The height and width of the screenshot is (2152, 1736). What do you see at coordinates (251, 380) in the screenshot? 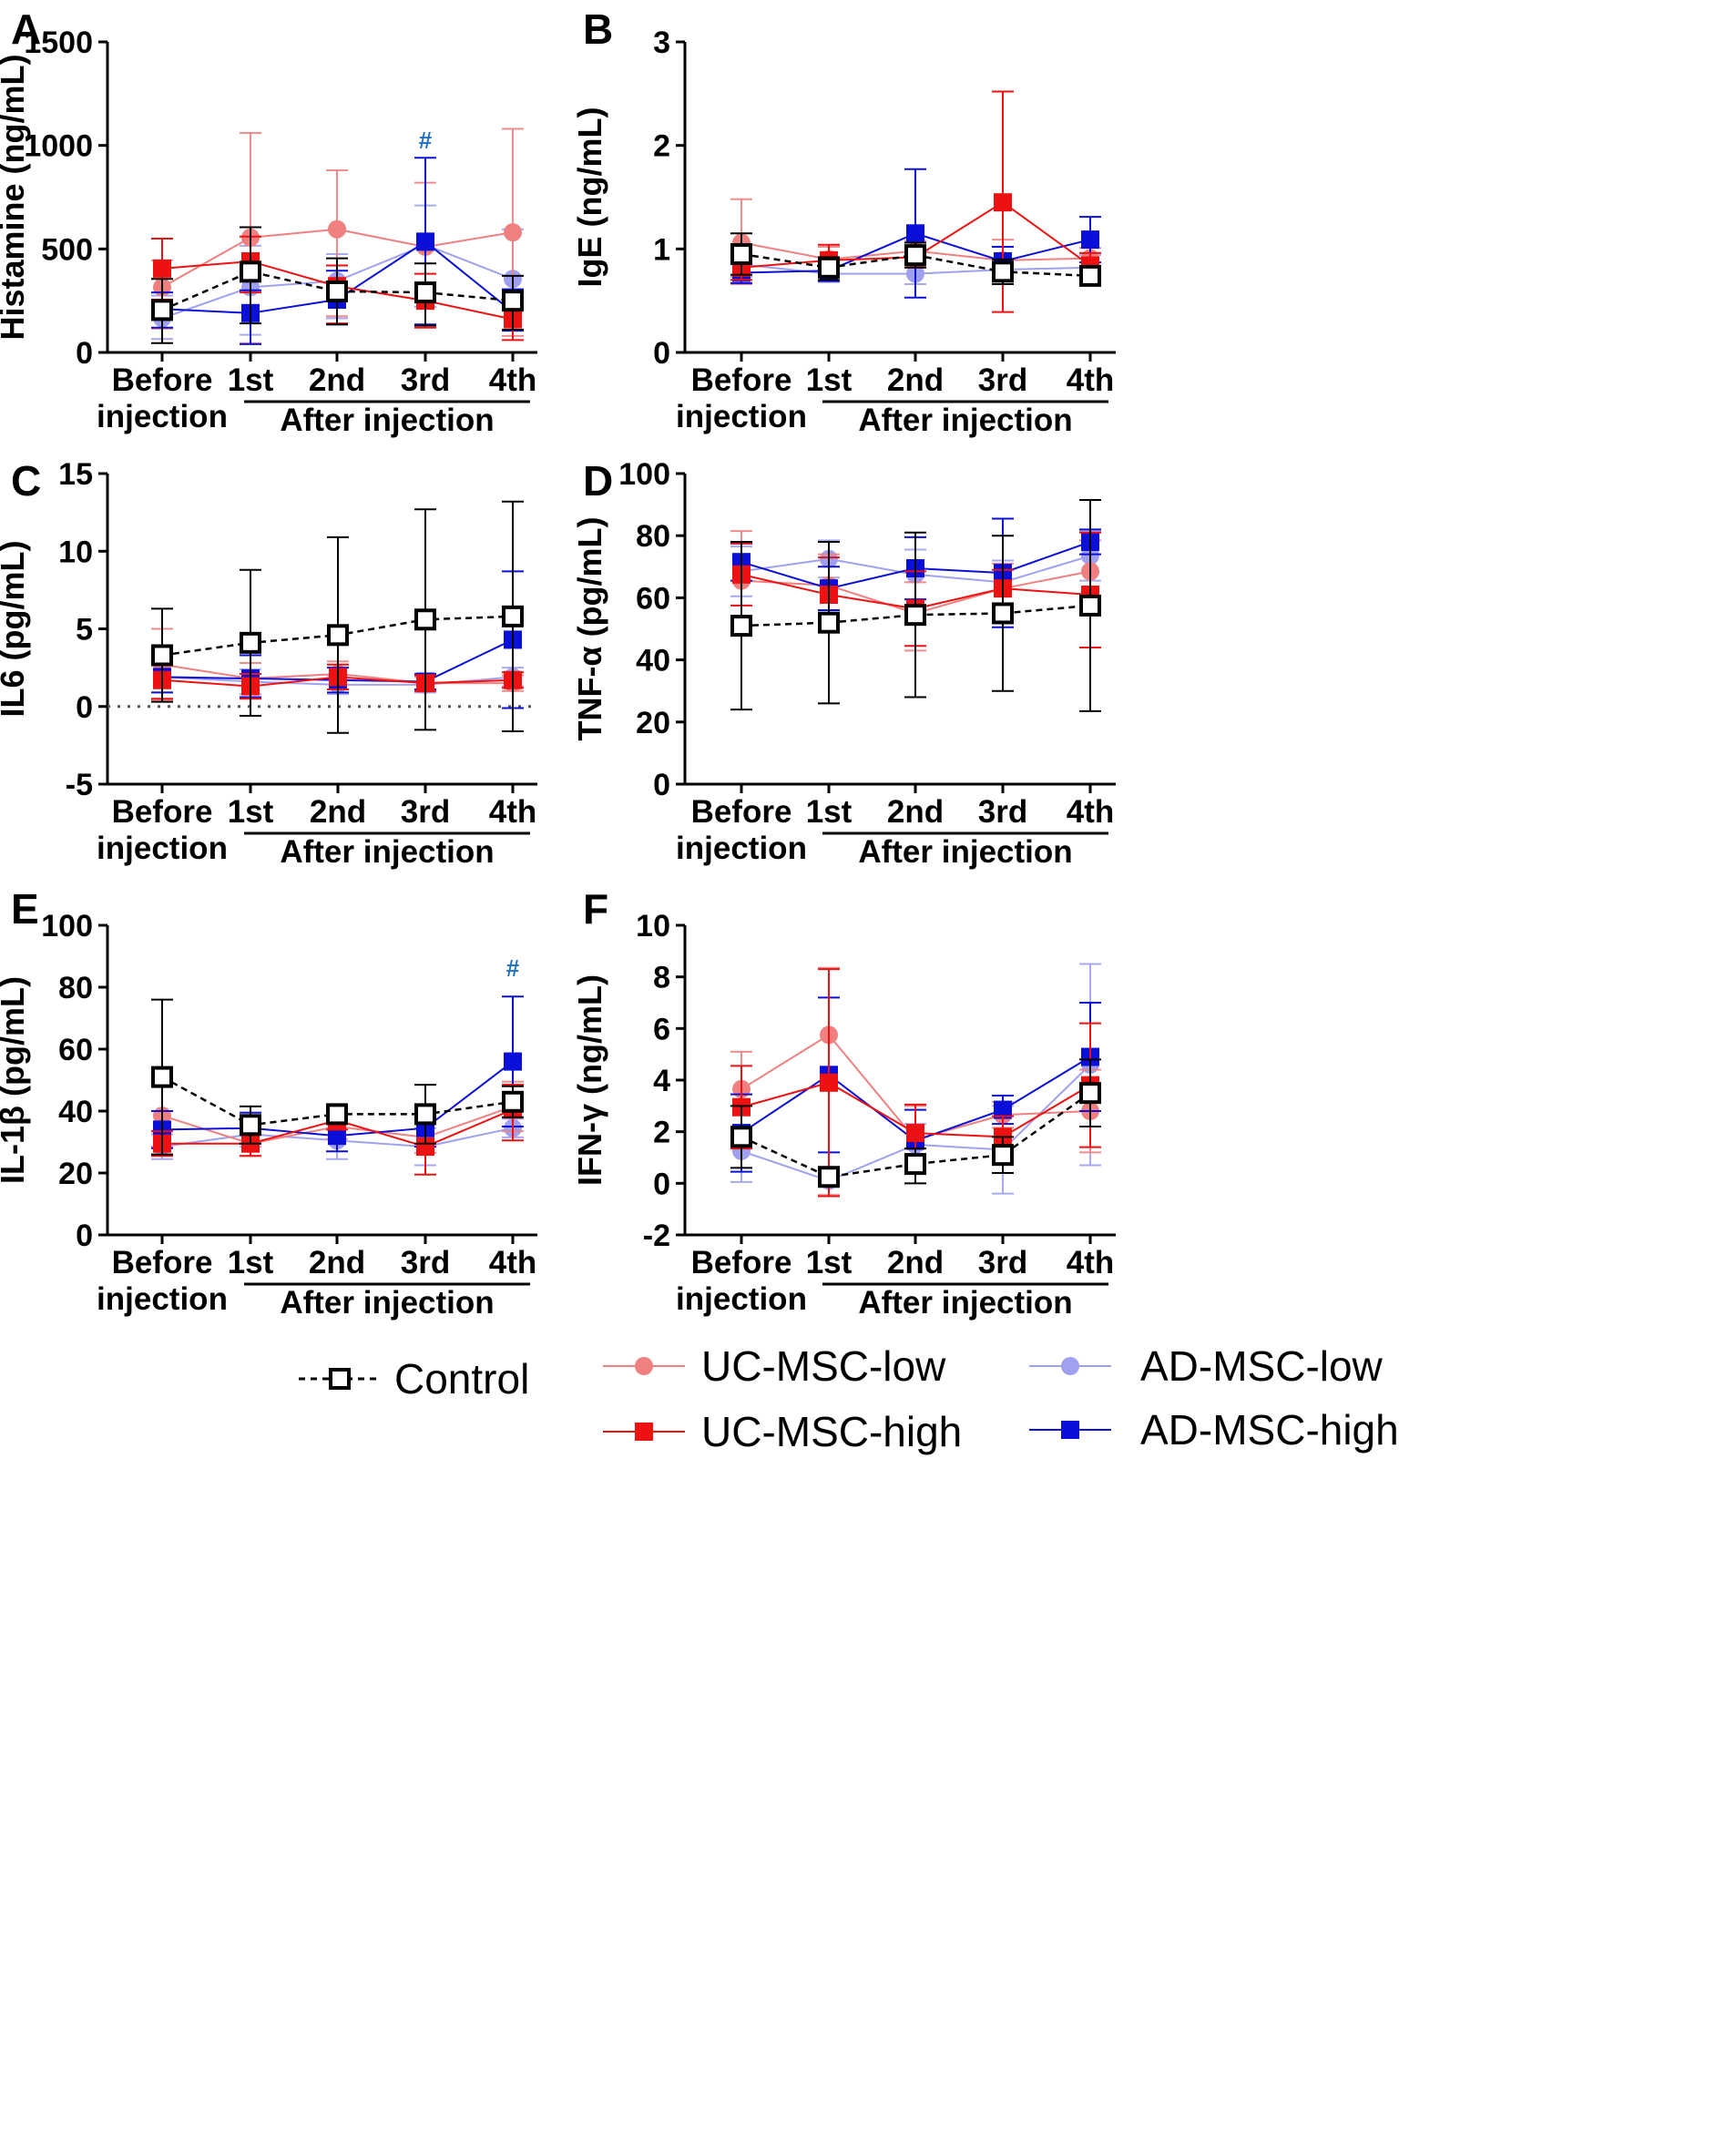
I see `x-tick-label-a: 1st` at bounding box center [251, 380].